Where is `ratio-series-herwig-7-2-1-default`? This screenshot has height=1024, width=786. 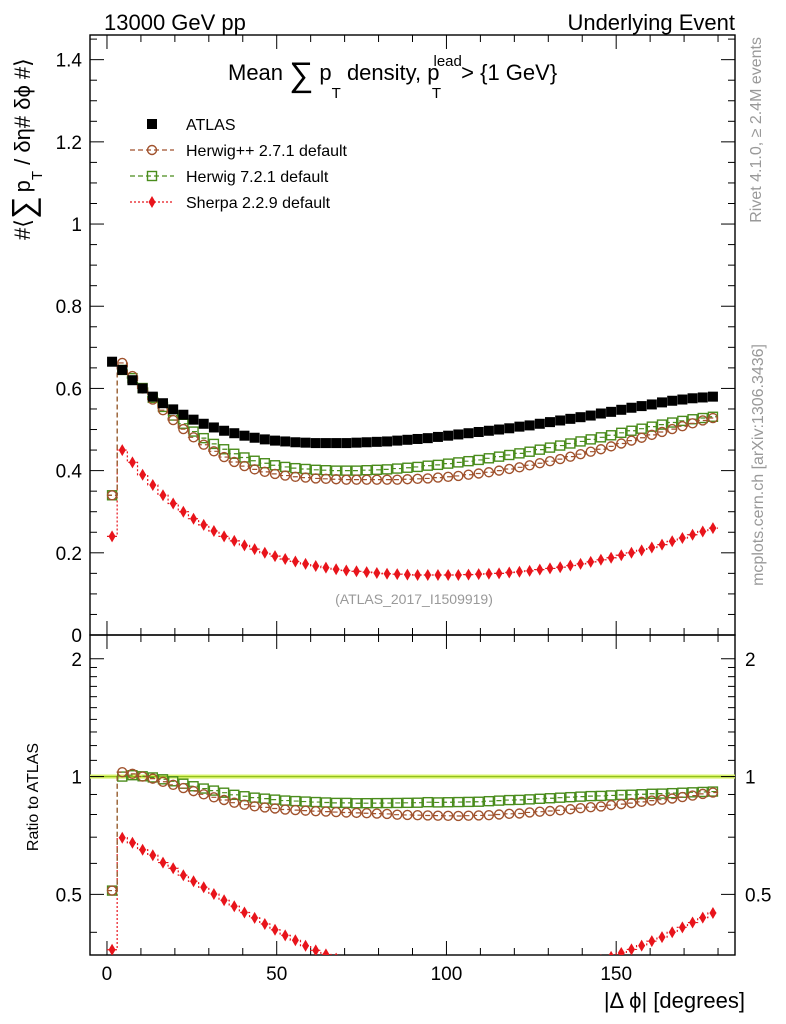 ratio-series-herwig-7-2-1-default is located at coordinates (412, 833).